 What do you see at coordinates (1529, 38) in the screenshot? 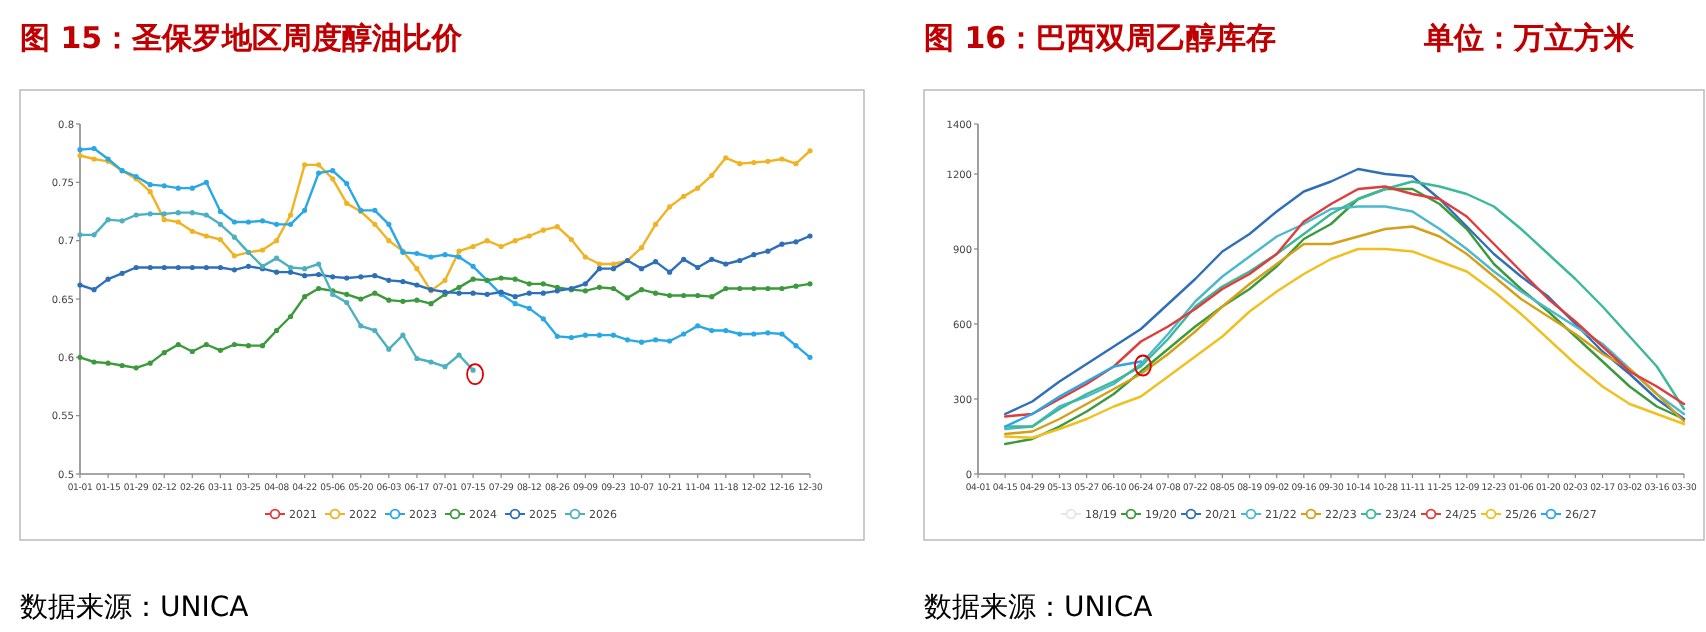
I see `chart-subtitle: 单位：万立方米` at bounding box center [1529, 38].